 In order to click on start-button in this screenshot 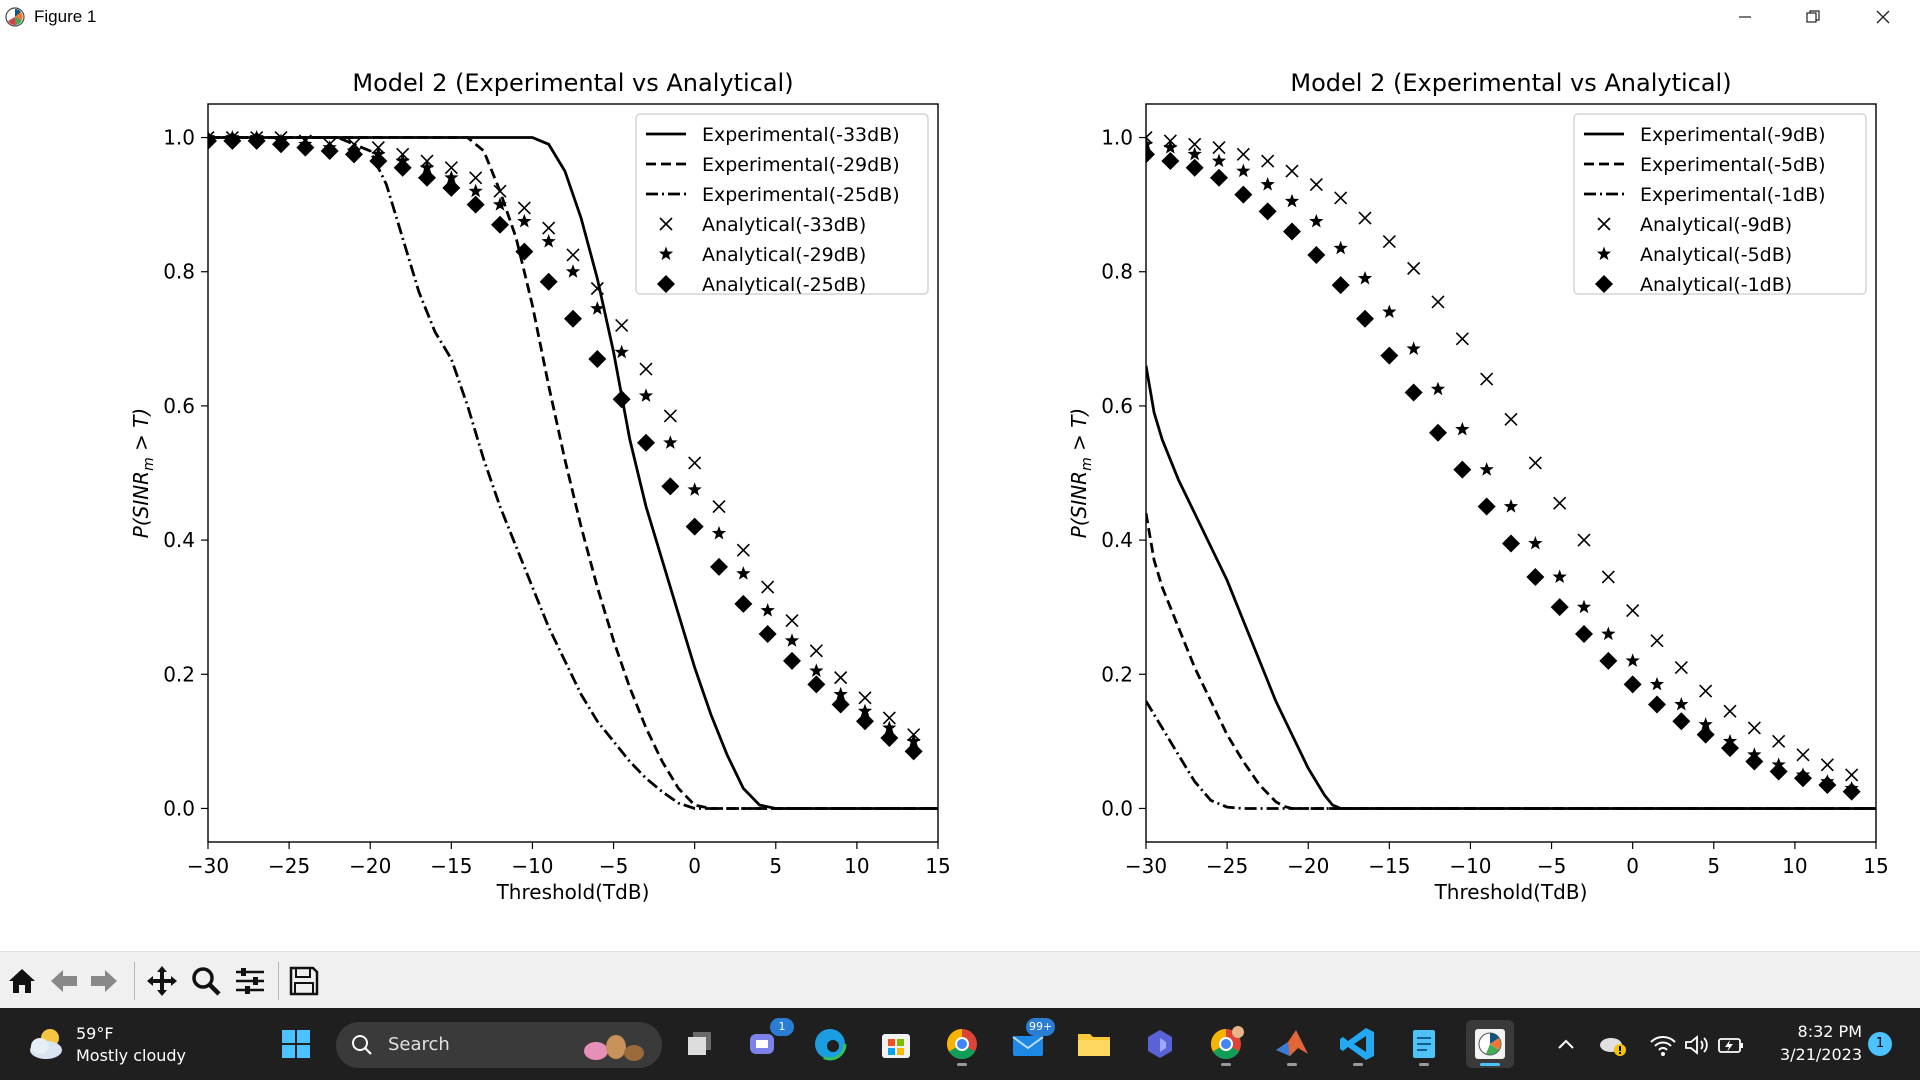, I will do `click(296, 1044)`.